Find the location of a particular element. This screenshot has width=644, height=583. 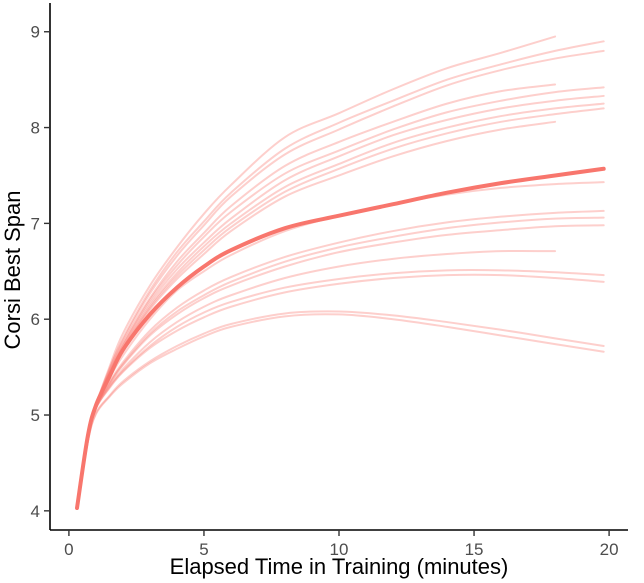

y-tick-label-6: 6 is located at coordinates (35, 319).